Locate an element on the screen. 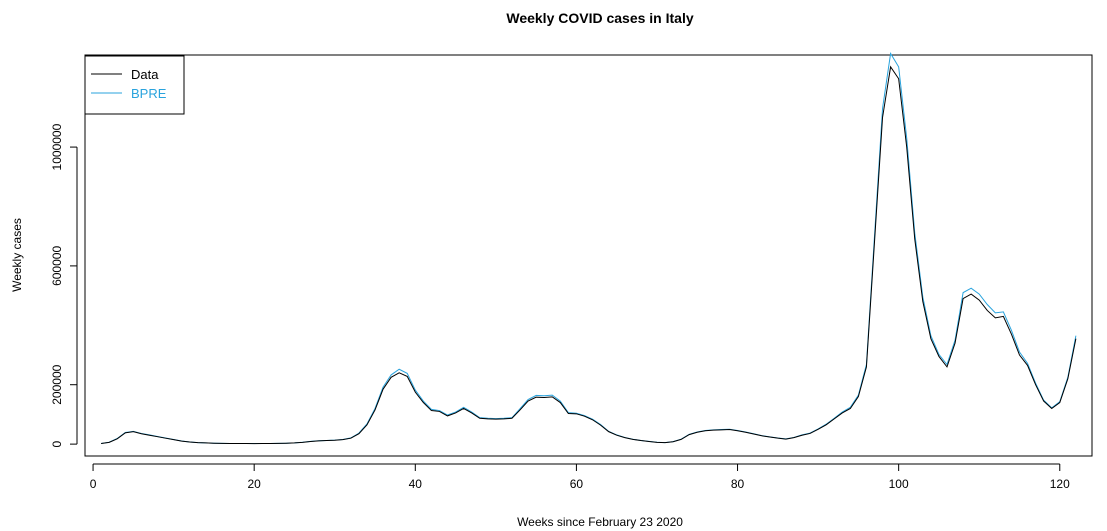  x-tick-label: 100 is located at coordinates (899, 484).